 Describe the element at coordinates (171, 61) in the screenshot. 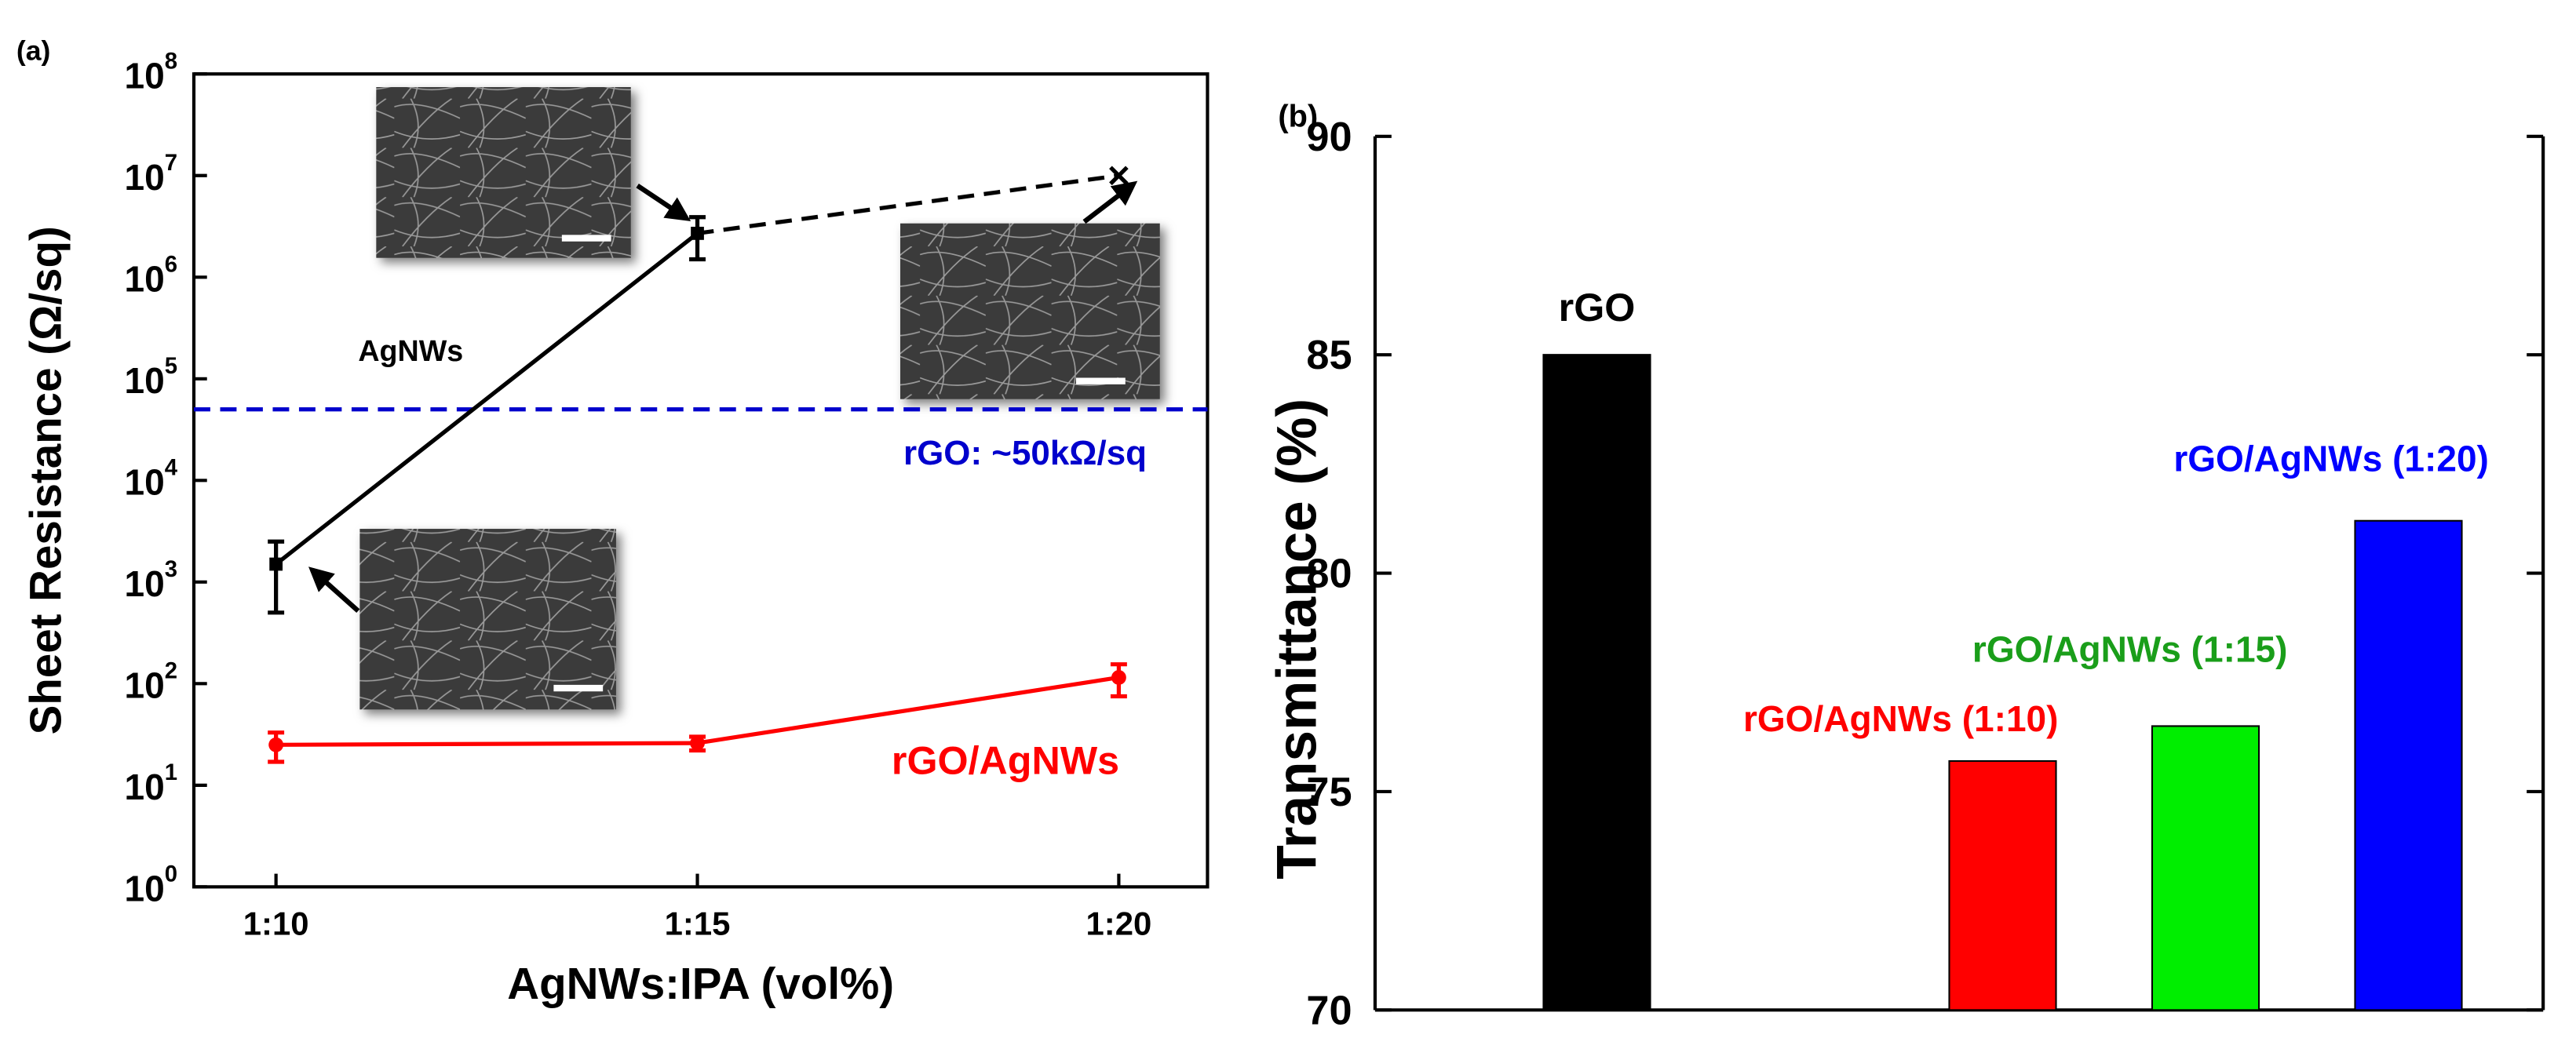

I see `y-tick-exponent: 8` at that location.